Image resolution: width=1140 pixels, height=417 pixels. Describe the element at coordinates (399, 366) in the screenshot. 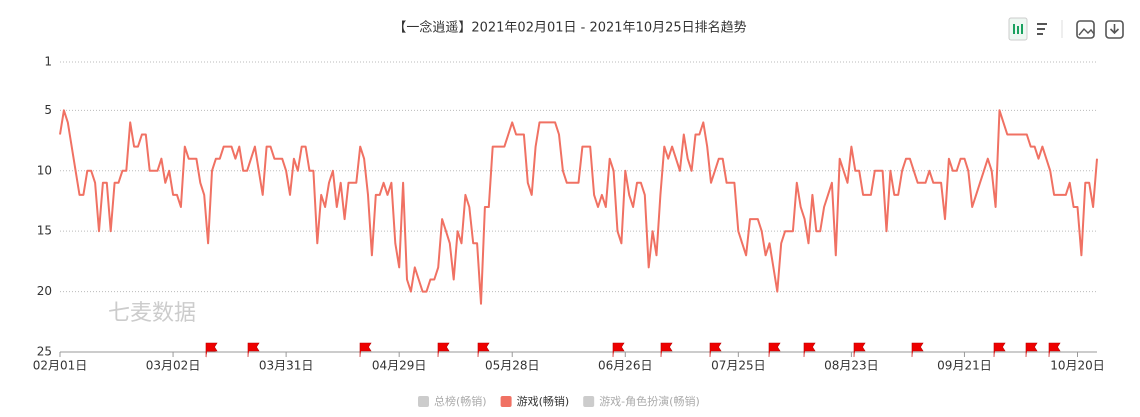

I see `x-tick-label: 04月29日` at that location.